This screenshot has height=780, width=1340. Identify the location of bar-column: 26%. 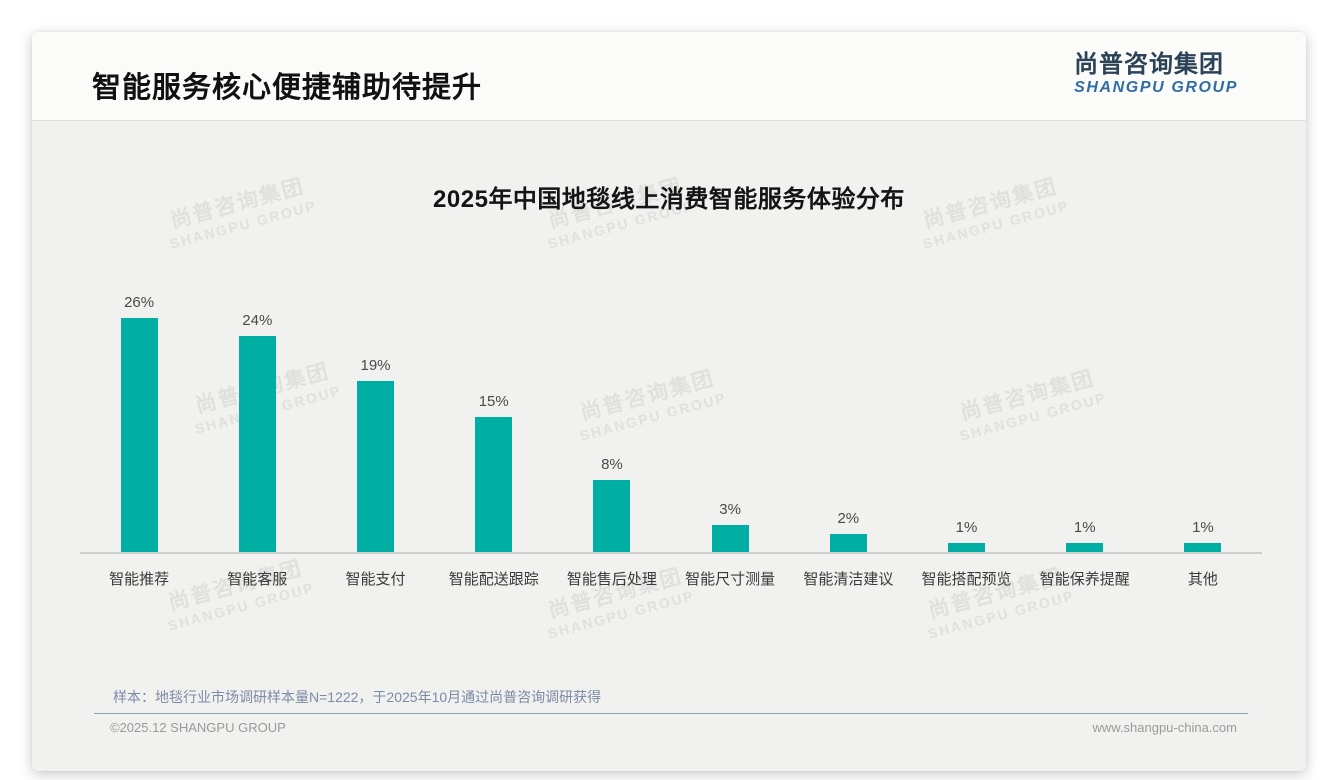
(139, 383).